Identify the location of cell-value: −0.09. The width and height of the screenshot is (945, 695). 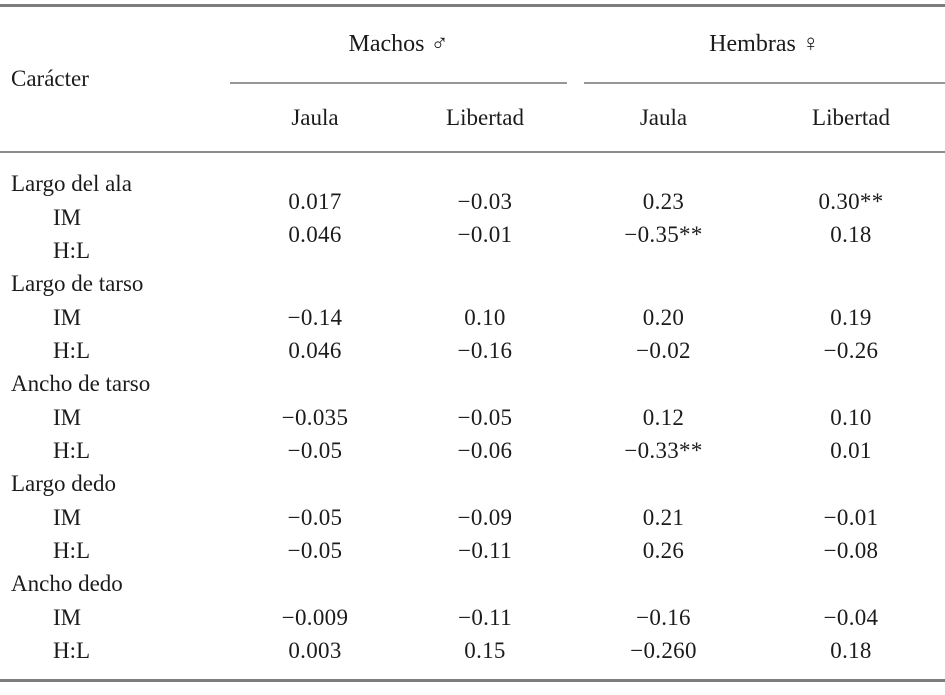
(485, 517).